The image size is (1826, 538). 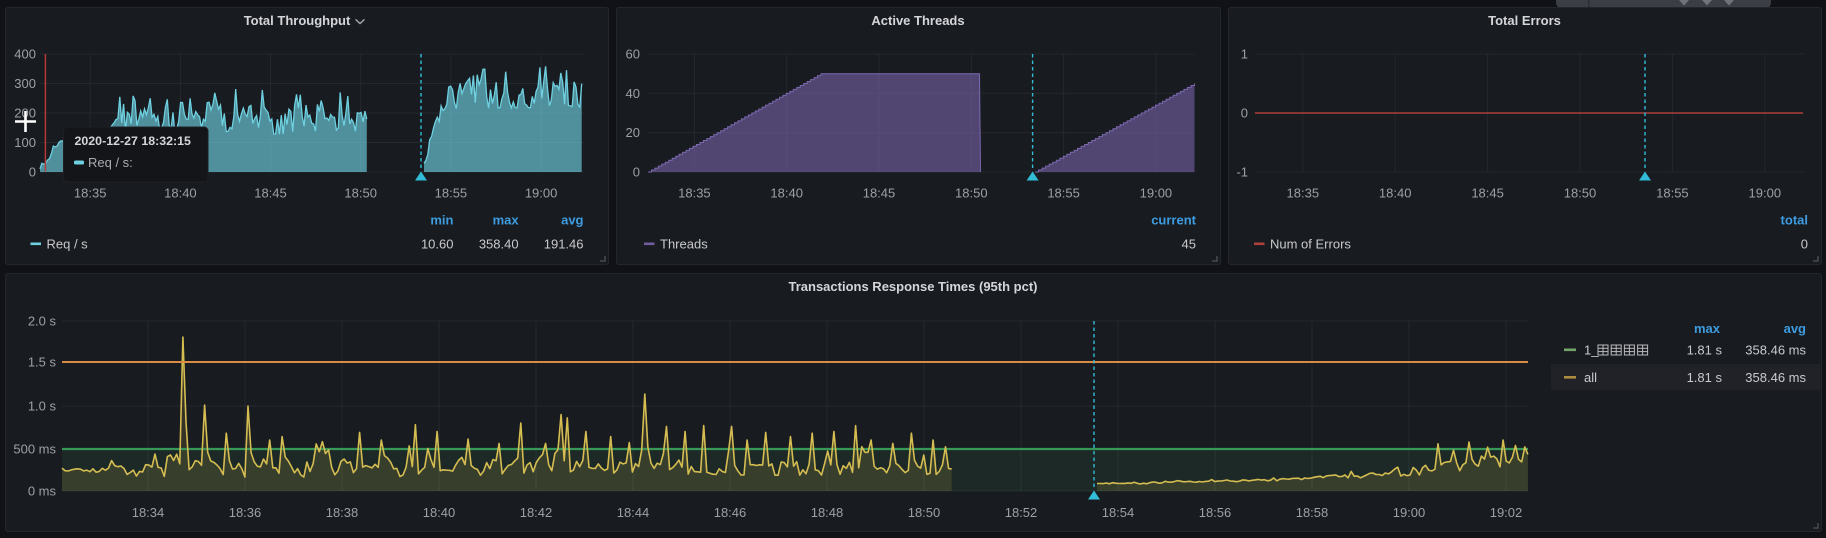 What do you see at coordinates (148, 512) in the screenshot?
I see `svg-text: 18:34` at bounding box center [148, 512].